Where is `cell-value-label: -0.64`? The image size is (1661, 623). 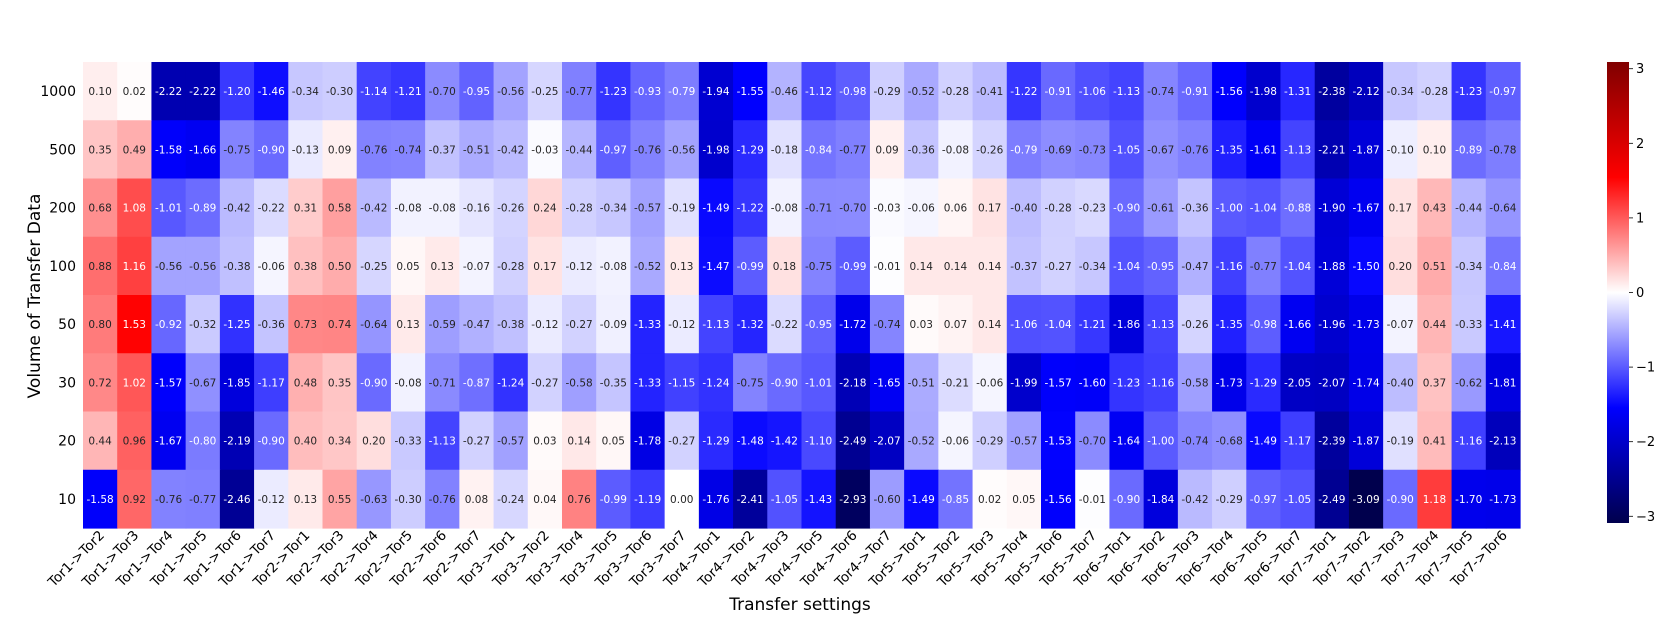 cell-value-label: -0.64 is located at coordinates (1502, 209).